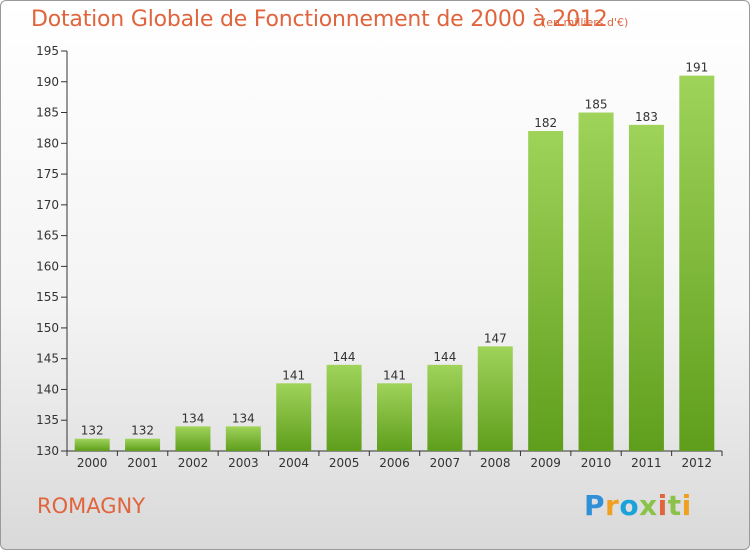 Image resolution: width=750 pixels, height=550 pixels. What do you see at coordinates (394, 463) in the screenshot?
I see `x-tick-label: 2006` at bounding box center [394, 463].